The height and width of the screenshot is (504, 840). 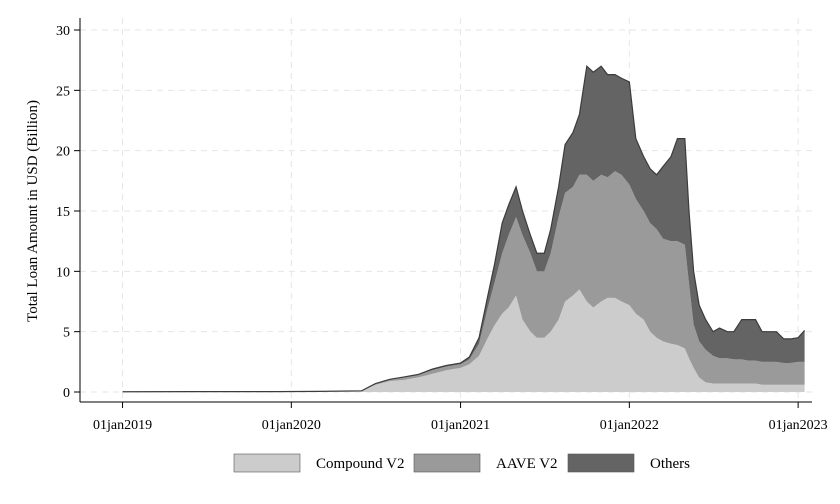 What do you see at coordinates (798, 425) in the screenshot?
I see `x-tick-label: 01jan2023` at bounding box center [798, 425].